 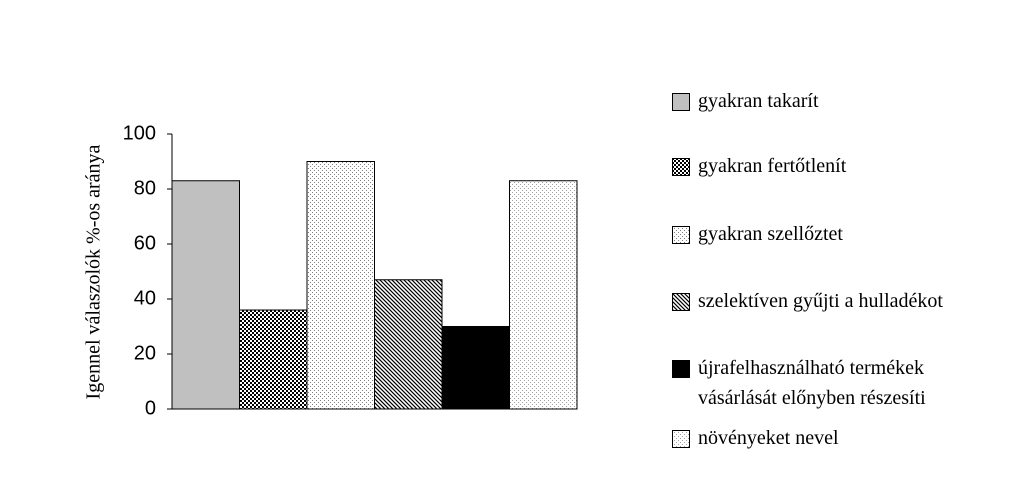 I want to click on legend-item: gyakran szellőztet, so click(x=835, y=235).